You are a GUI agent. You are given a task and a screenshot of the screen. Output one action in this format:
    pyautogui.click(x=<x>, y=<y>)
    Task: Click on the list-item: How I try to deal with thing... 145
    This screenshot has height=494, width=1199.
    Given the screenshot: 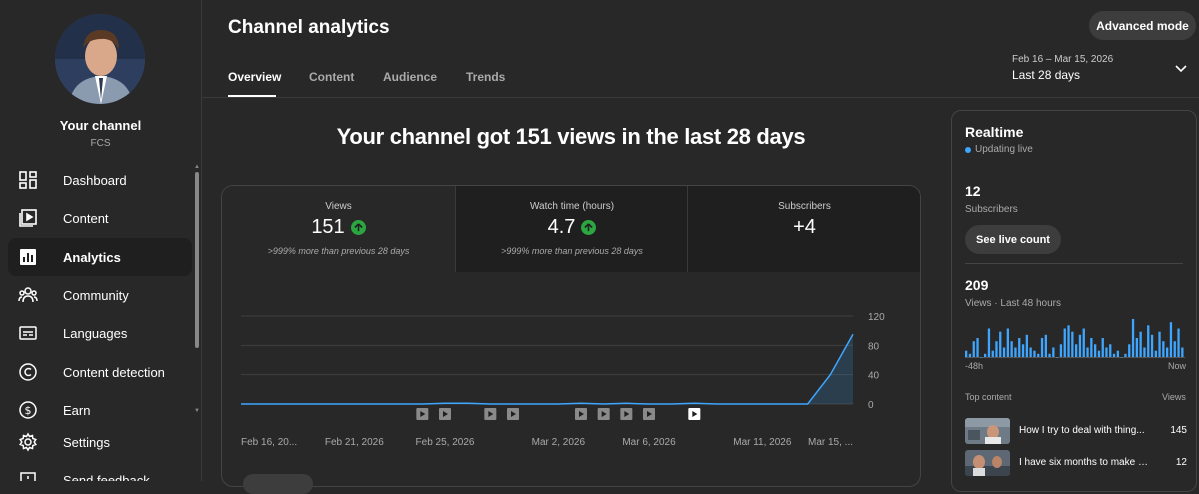 What is the action you would take?
    pyautogui.click(x=1076, y=431)
    